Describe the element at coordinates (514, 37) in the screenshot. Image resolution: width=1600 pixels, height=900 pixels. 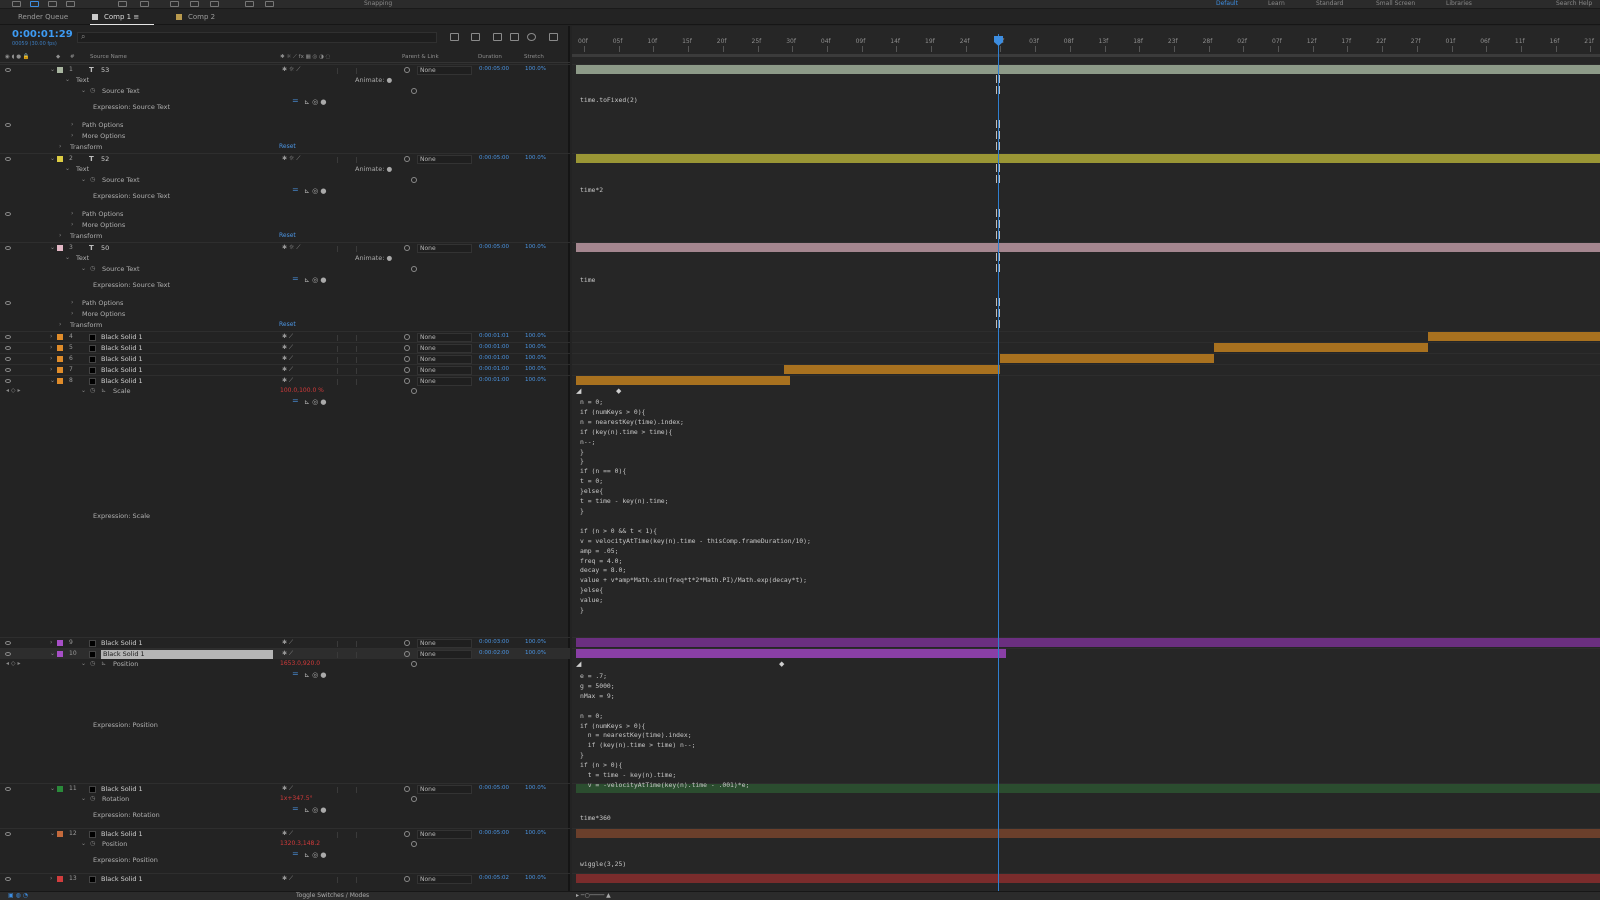
I see `frame-blending-icon` at that location.